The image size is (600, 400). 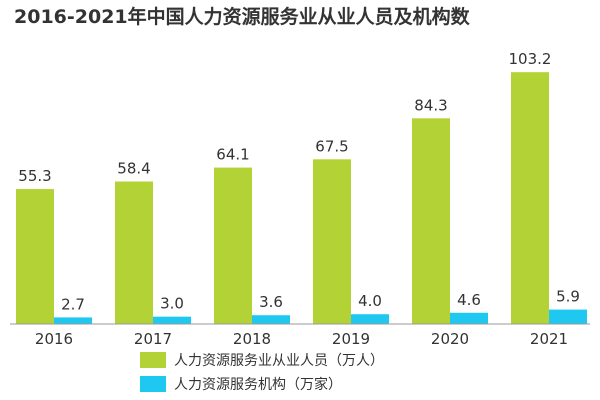 What do you see at coordinates (133, 169) in the screenshot?
I see `data-label: 58.4` at bounding box center [133, 169].